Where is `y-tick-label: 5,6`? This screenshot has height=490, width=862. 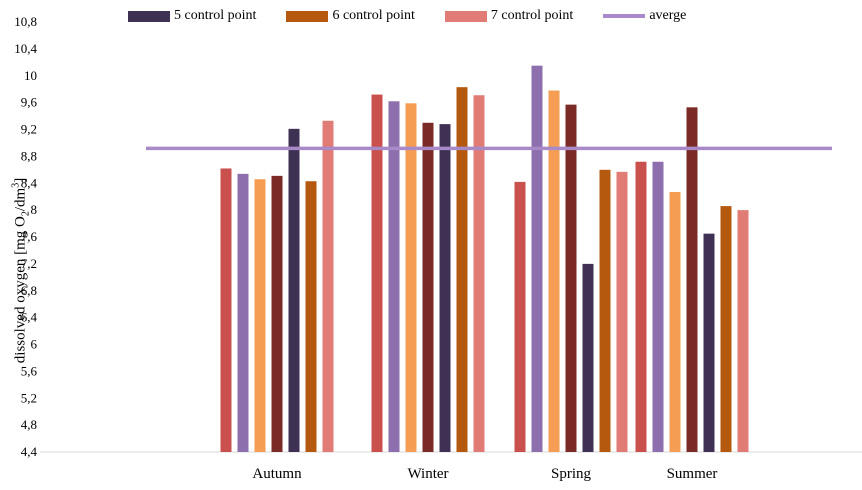 y-tick-label: 5,6 is located at coordinates (29, 370).